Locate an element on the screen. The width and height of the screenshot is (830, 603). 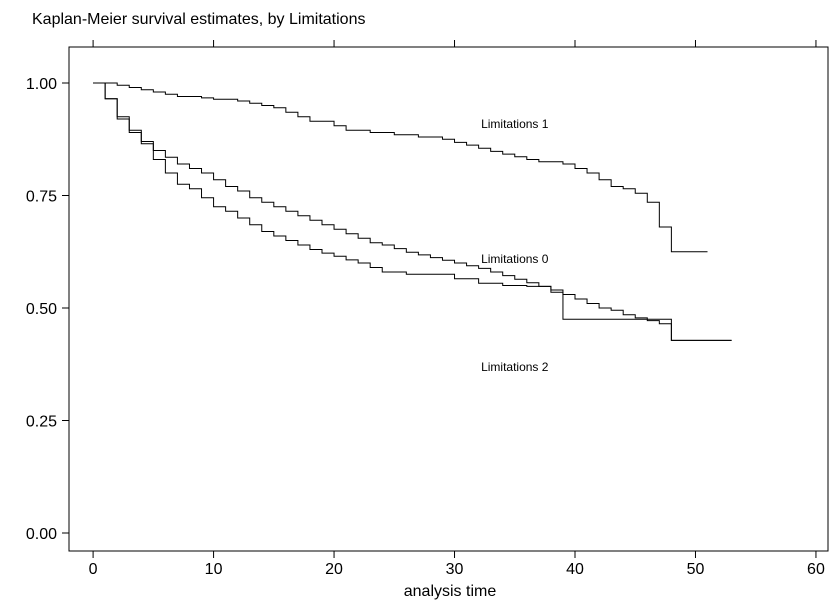
x-tick-label: 60 is located at coordinates (816, 569).